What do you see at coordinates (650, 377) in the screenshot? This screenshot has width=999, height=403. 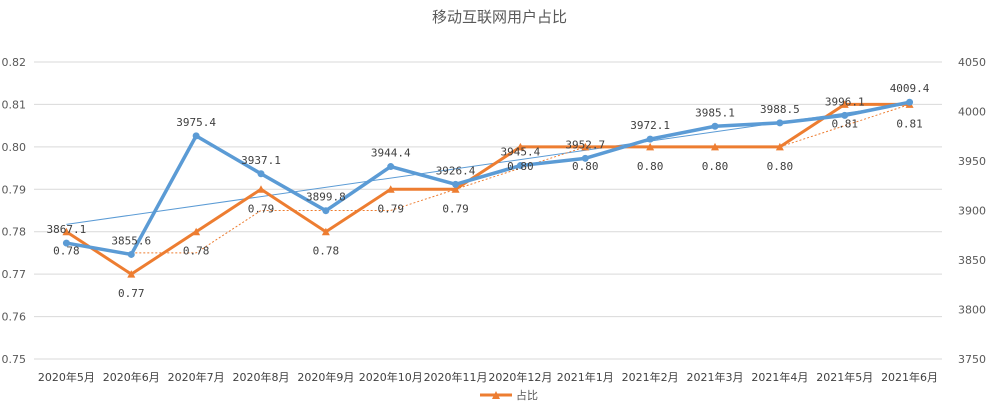 I see `x-tick-label: 2021年2月` at bounding box center [650, 377].